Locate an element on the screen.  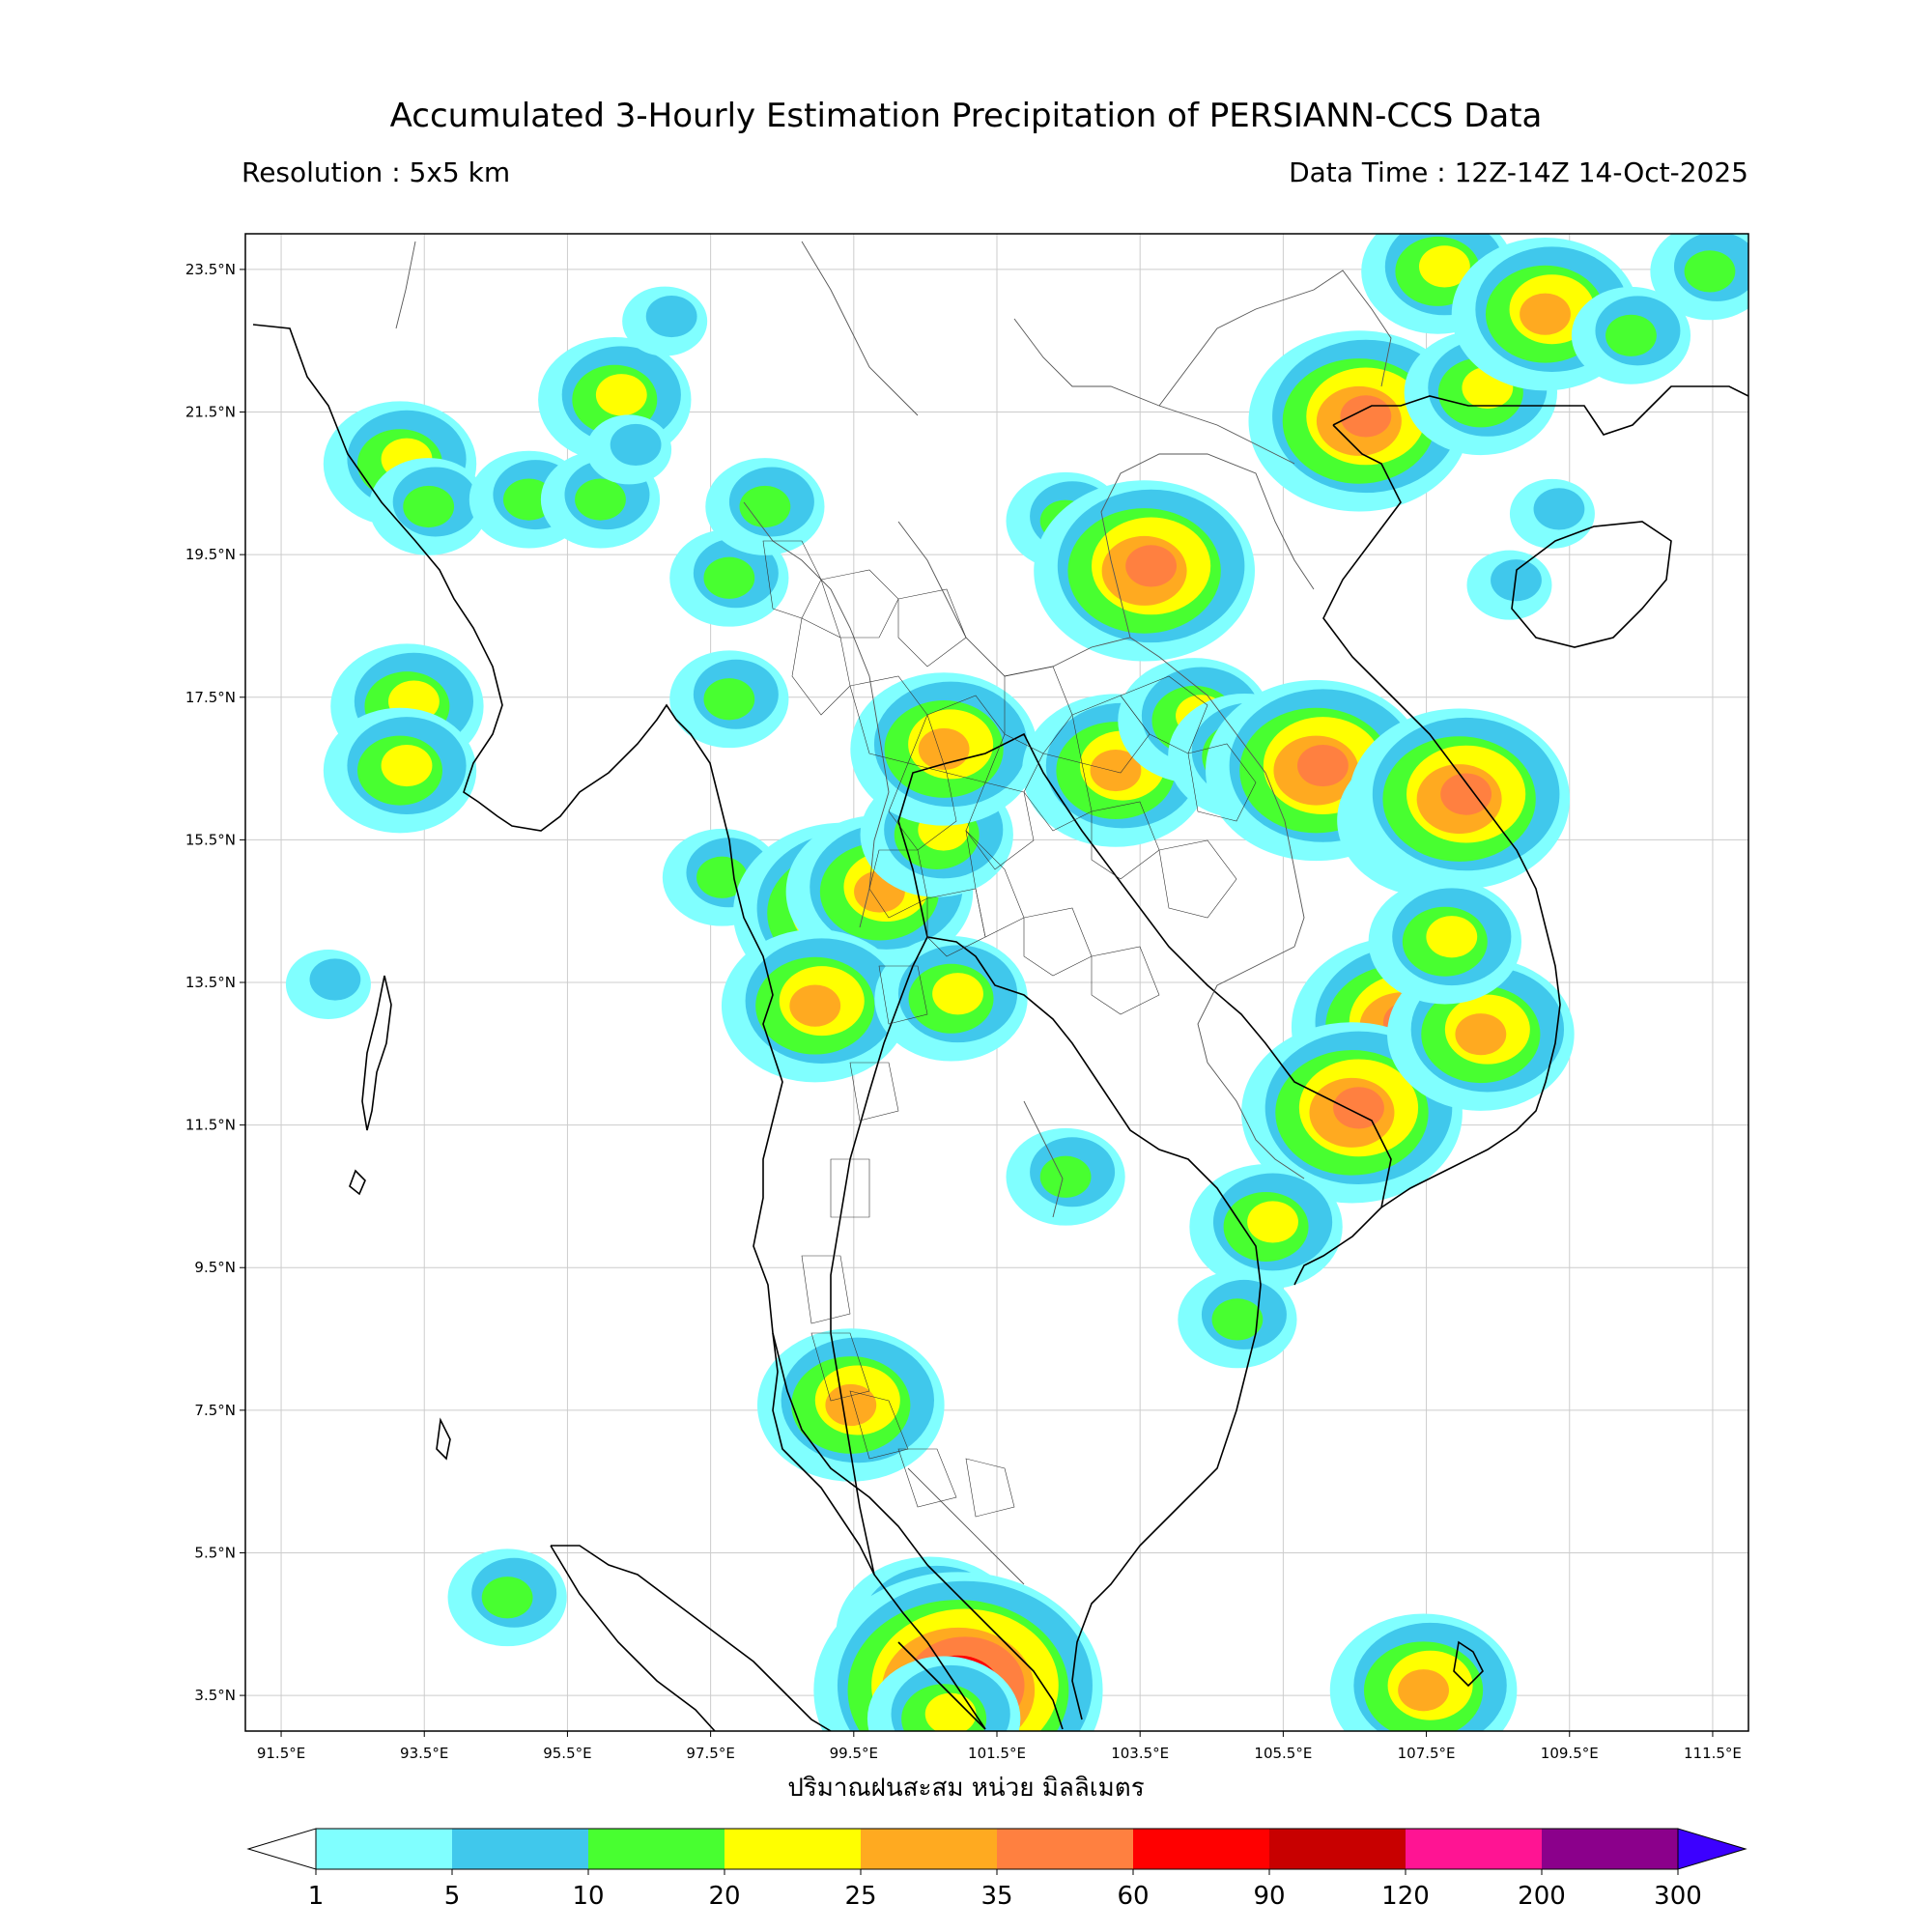
lat-tick-label: 11.5°N is located at coordinates (210, 1125).